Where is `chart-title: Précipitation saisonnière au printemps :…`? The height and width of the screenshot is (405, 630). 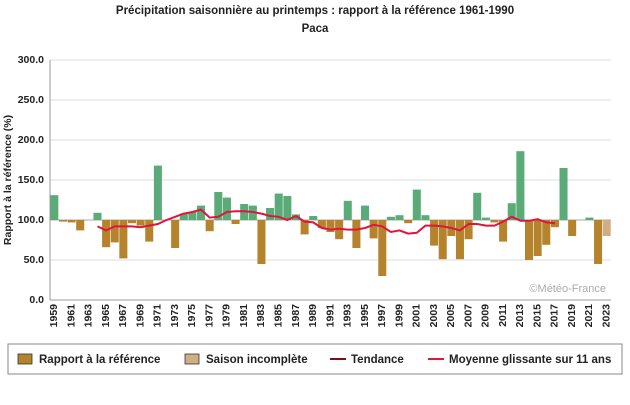 chart-title: Précipitation saisonnière au printemps :… is located at coordinates (315, 11).